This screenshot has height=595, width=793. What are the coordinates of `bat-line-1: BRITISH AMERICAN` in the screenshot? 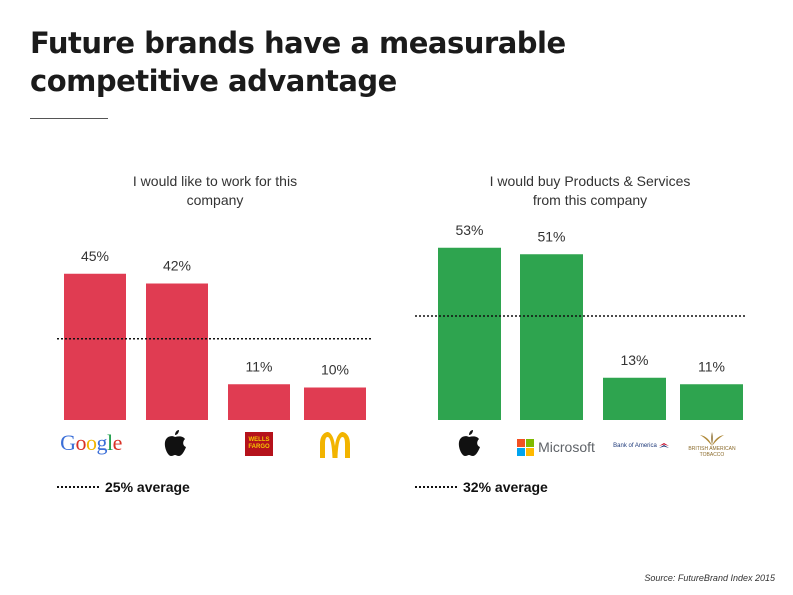 It's located at (712, 449).